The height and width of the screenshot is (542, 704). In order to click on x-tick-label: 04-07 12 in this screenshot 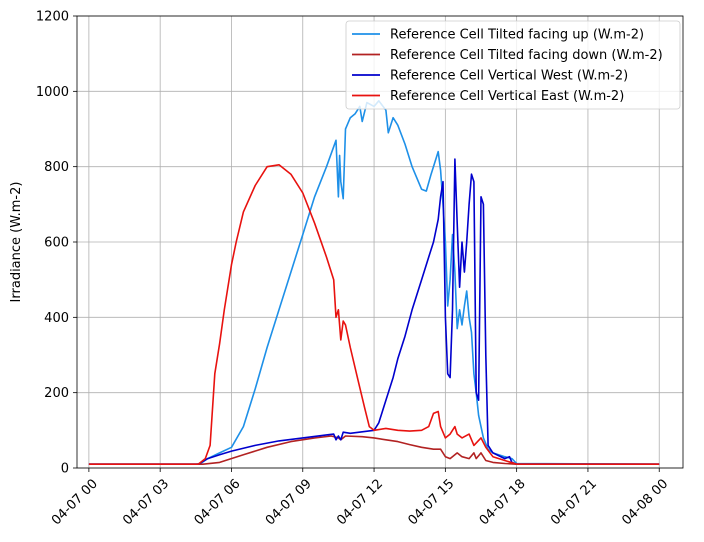, I will do `click(360, 502)`.